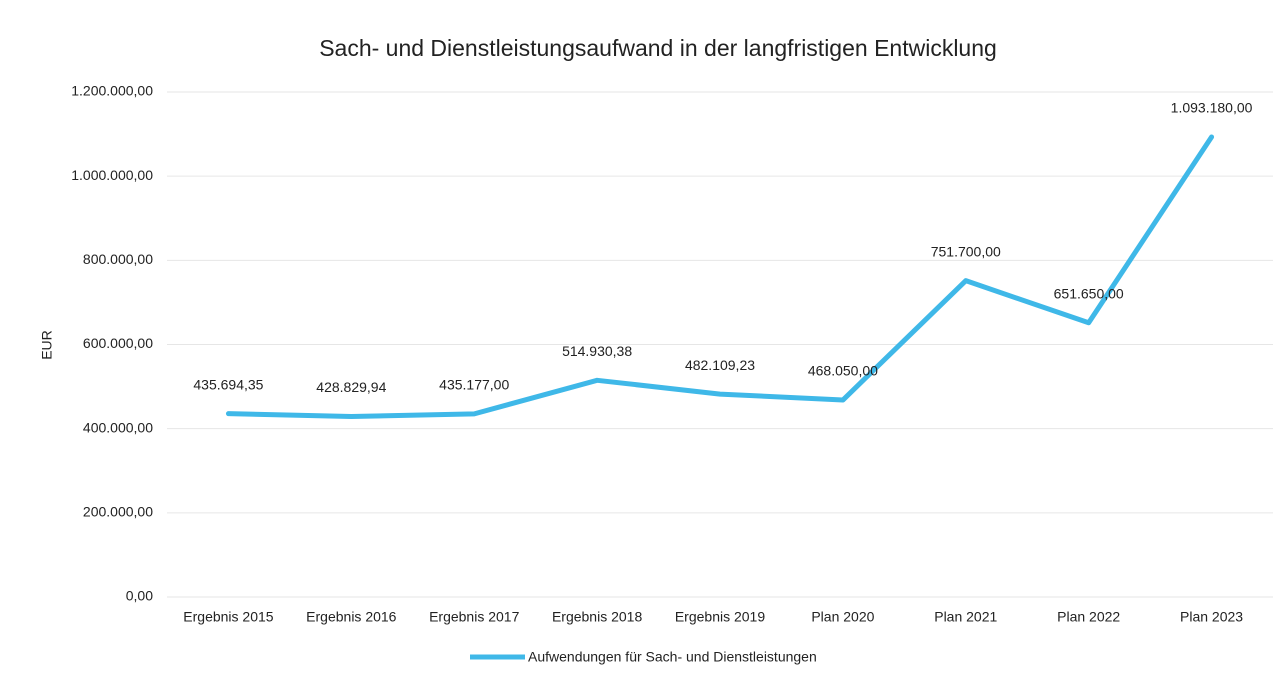  I want to click on x-tick-label: Plan 2023, so click(1211, 617).